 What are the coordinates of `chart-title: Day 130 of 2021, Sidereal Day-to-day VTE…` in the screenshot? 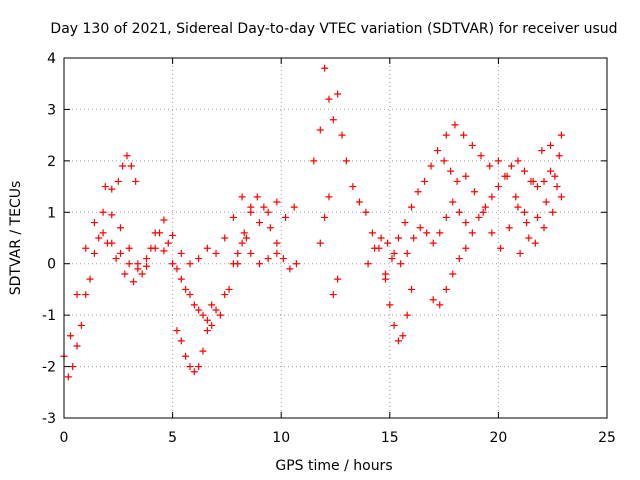 It's located at (333, 29).